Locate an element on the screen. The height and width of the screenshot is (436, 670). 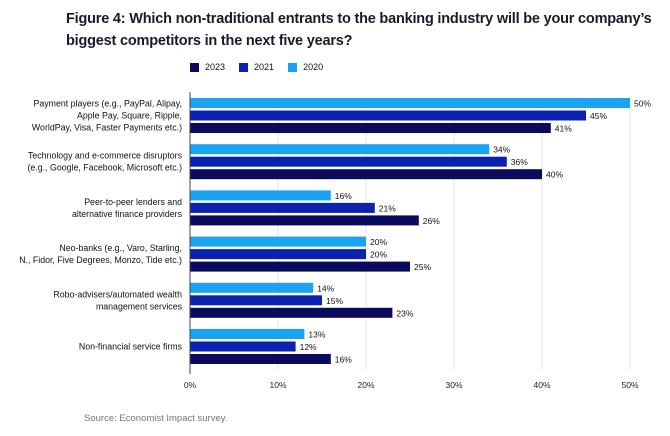
legend-swatch-2020 is located at coordinates (293, 67).